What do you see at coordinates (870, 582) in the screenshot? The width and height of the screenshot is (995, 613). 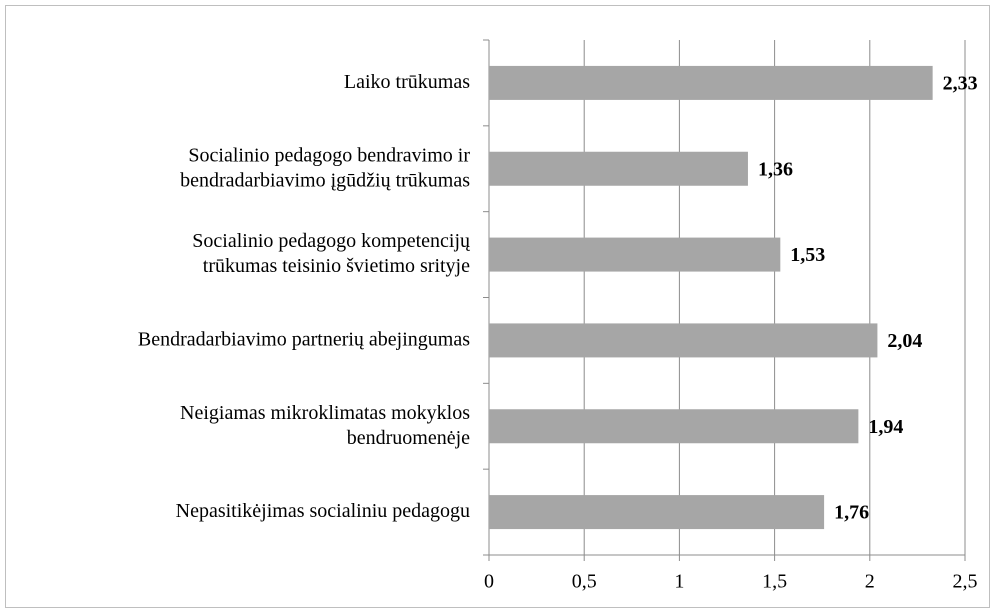 I see `x-tick-label: 2` at bounding box center [870, 582].